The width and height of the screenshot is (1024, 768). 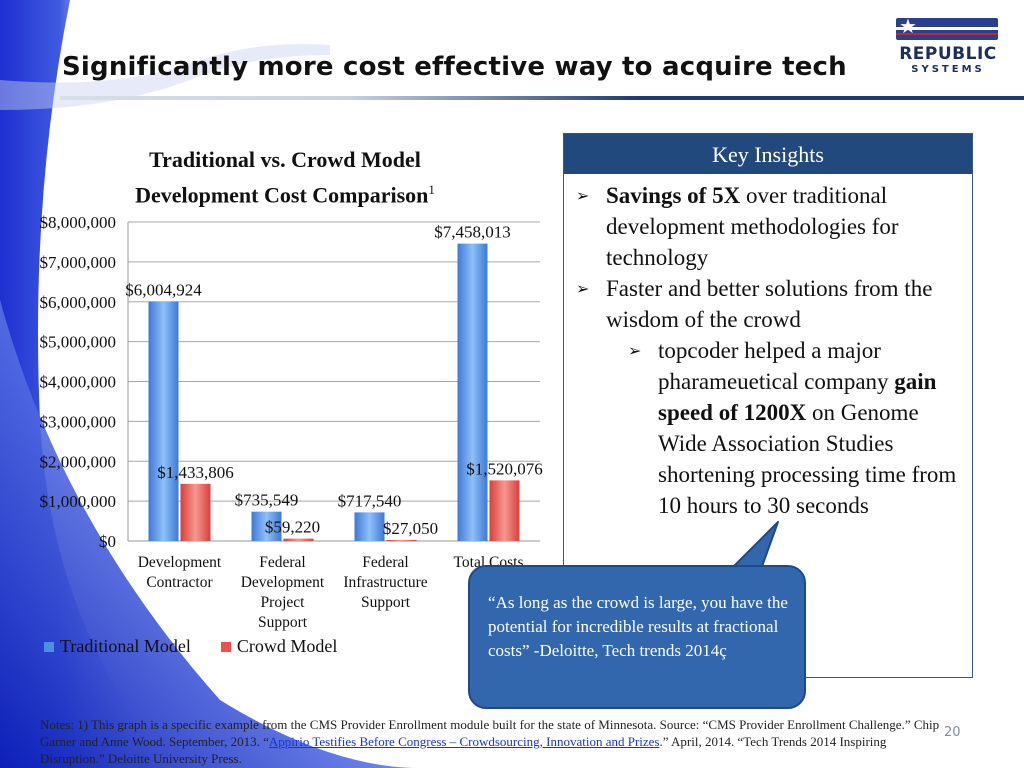 I want to click on republic-systems-logo: ★ REPUBLIC SYSTEMS, so click(x=948, y=47).